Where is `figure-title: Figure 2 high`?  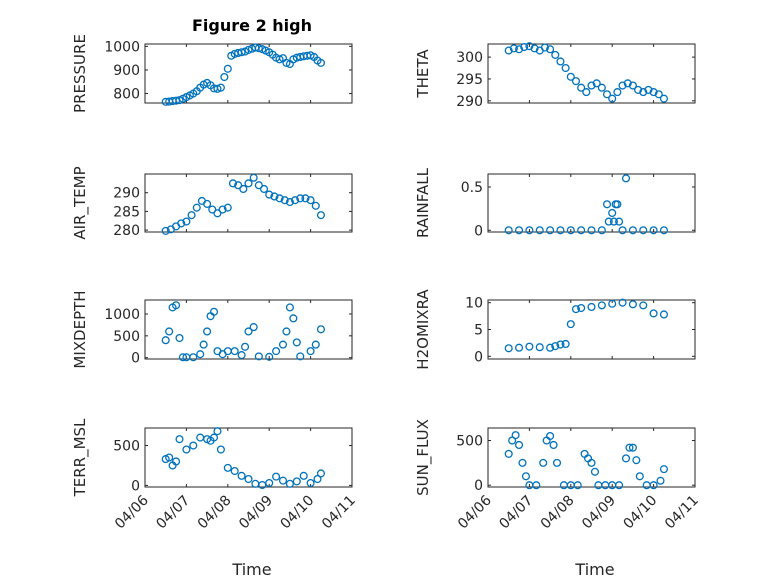
figure-title: Figure 2 high is located at coordinates (252, 25).